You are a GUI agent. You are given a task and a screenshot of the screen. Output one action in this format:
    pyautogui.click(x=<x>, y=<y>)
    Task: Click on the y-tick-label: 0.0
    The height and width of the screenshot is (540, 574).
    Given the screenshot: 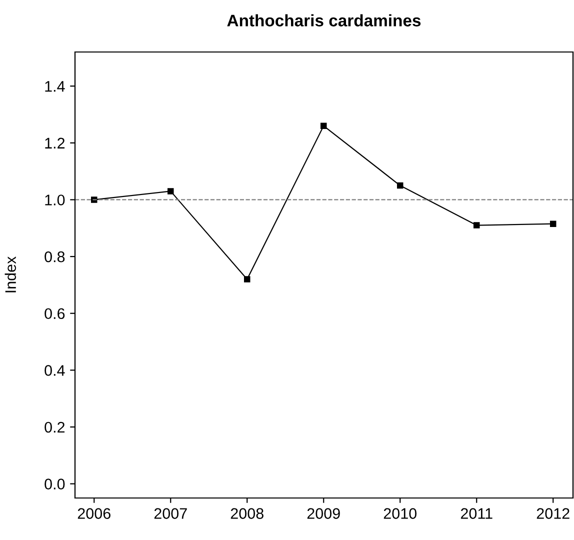 What is the action you would take?
    pyautogui.click(x=54, y=484)
    